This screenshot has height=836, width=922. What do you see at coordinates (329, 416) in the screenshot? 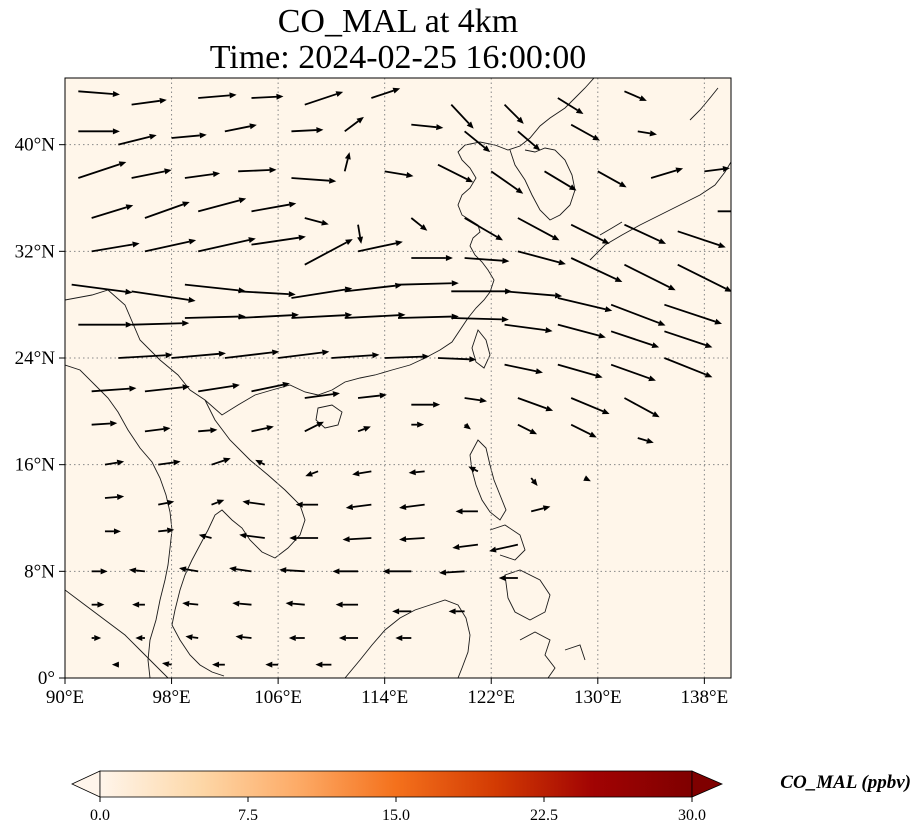
I see `coastline-hainan` at bounding box center [329, 416].